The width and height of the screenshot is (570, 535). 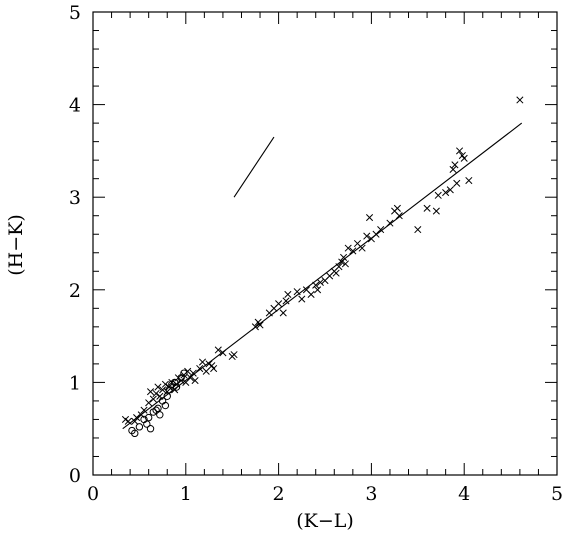 I want to click on reddening-vector, so click(x=254, y=167).